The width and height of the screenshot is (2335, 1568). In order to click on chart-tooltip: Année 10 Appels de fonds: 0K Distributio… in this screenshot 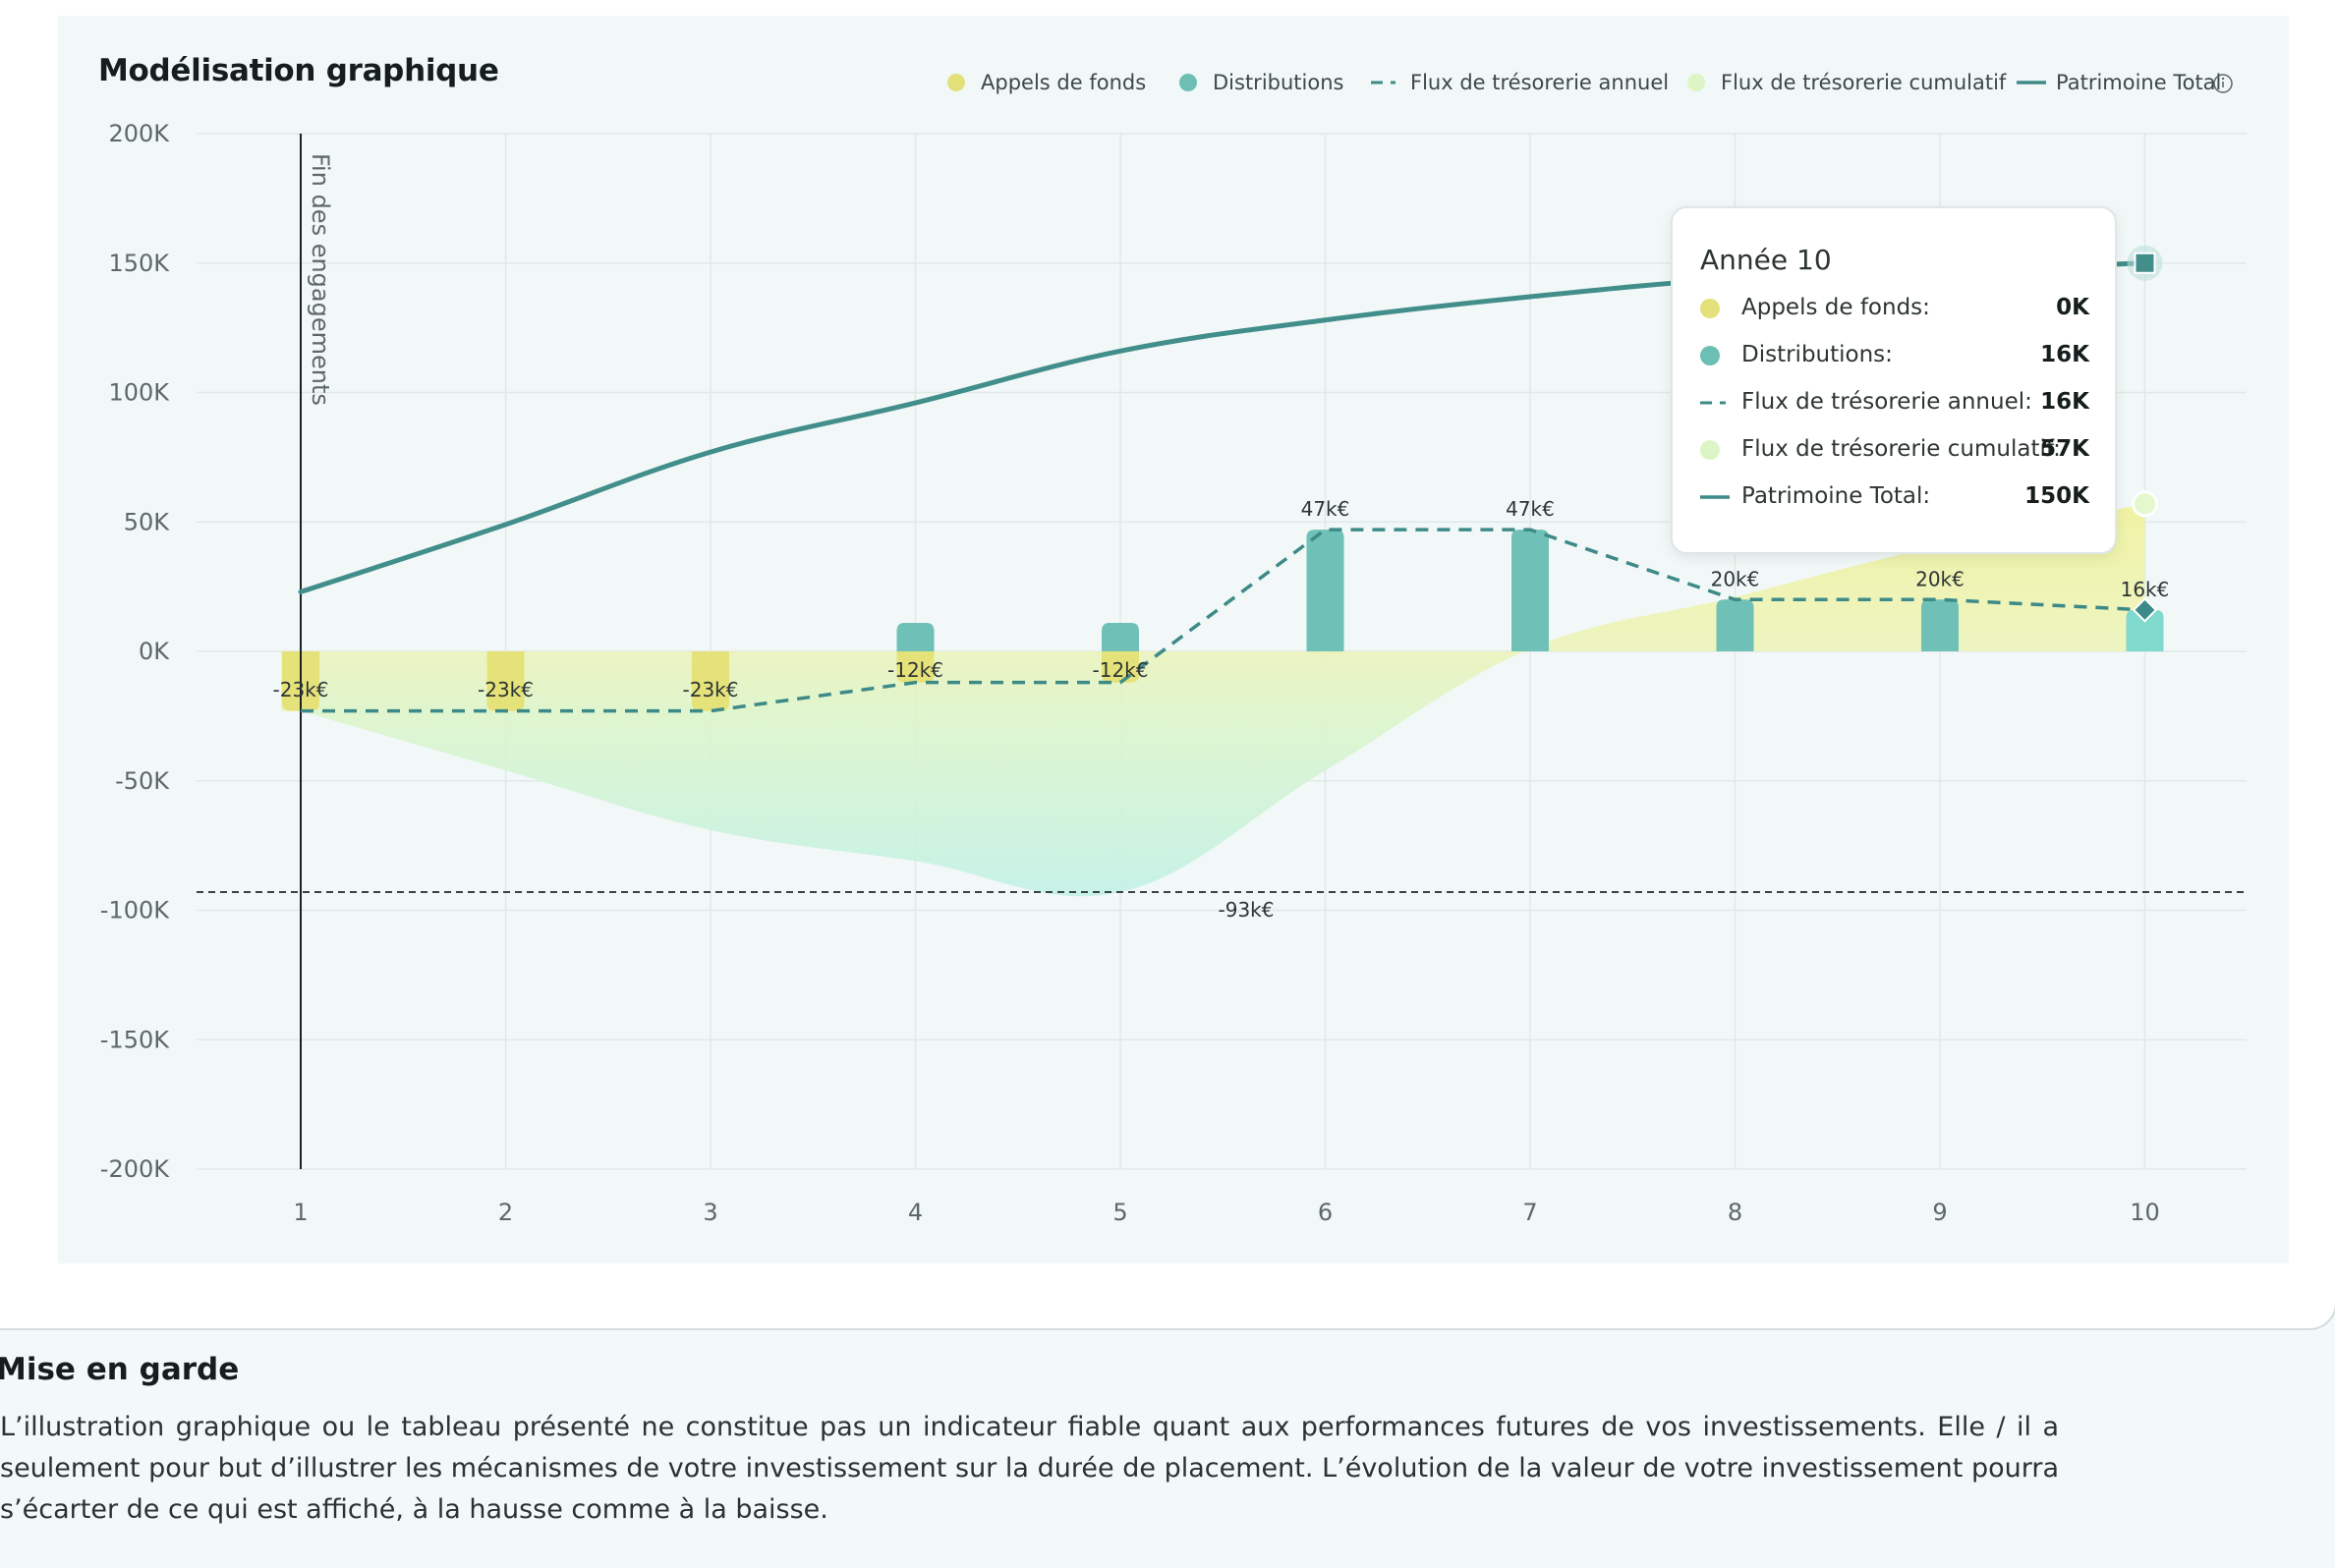, I will do `click(1894, 380)`.